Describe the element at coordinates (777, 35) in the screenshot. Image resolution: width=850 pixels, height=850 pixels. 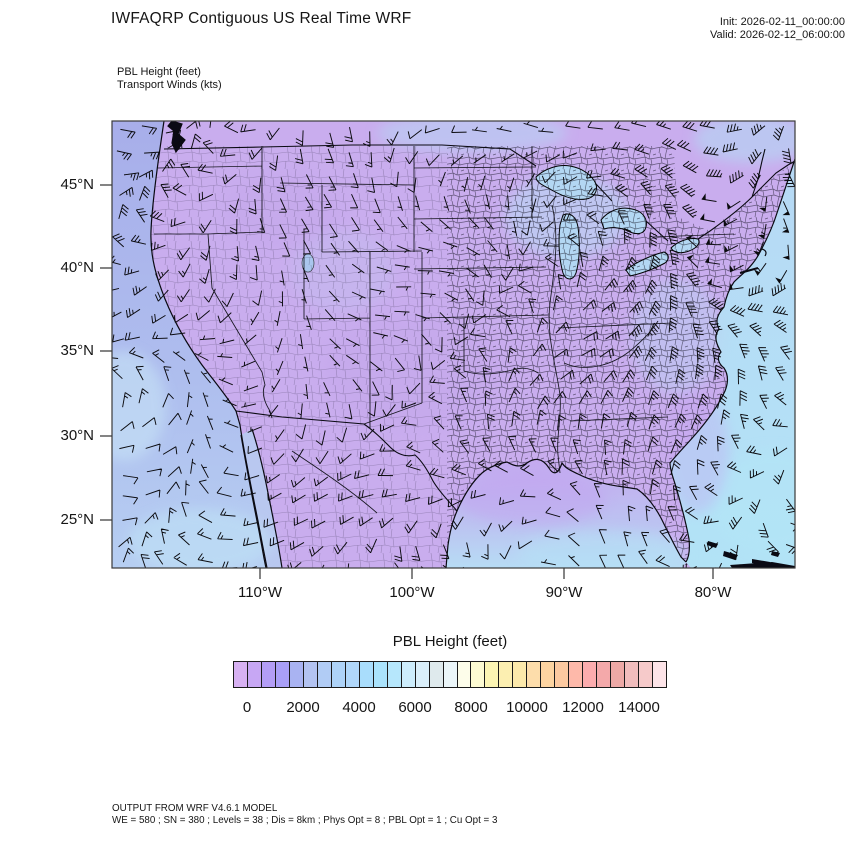
I see `valid-timestamp: Valid: 2026-02-12_06:00:00` at that location.